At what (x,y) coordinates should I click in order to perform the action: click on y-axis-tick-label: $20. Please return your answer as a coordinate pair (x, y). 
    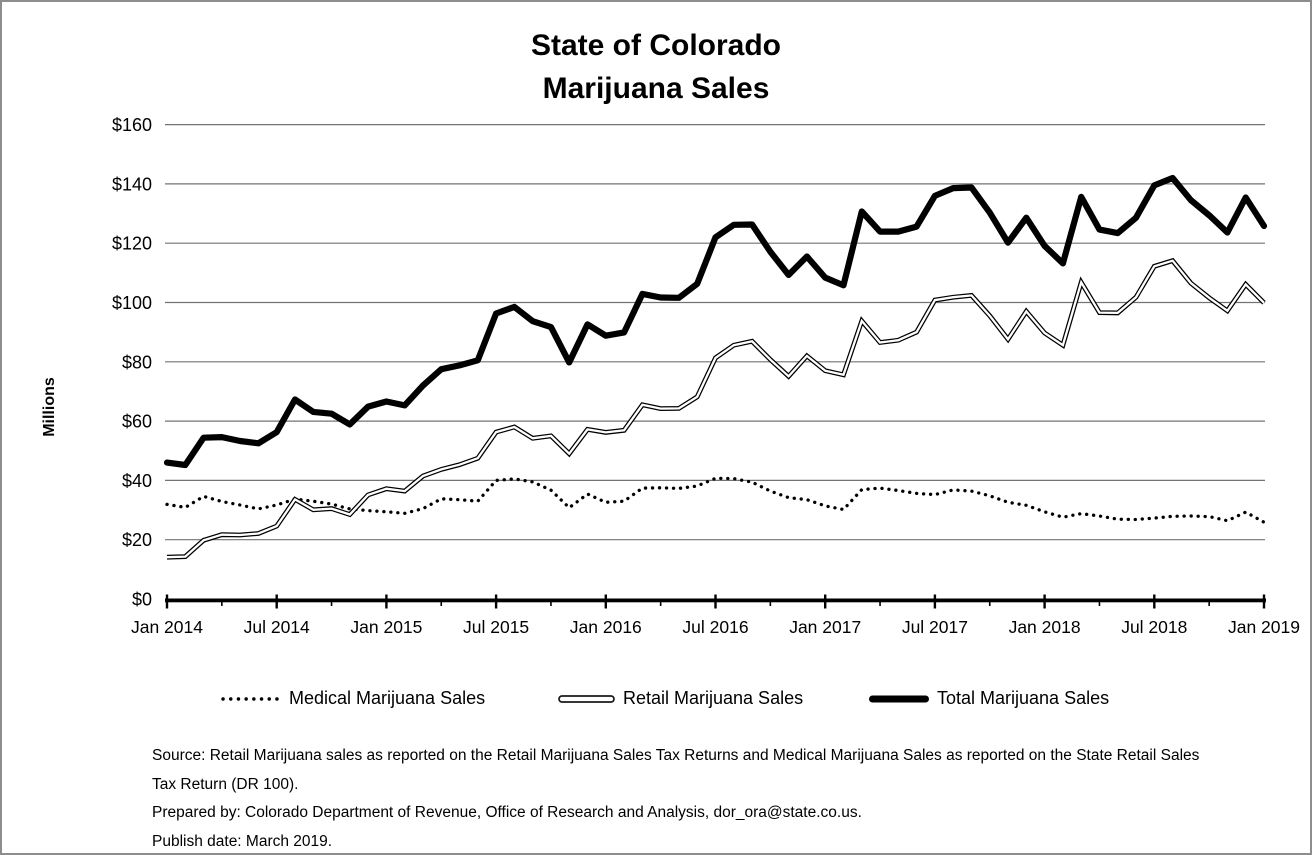
    Looking at the image, I should click on (137, 540).